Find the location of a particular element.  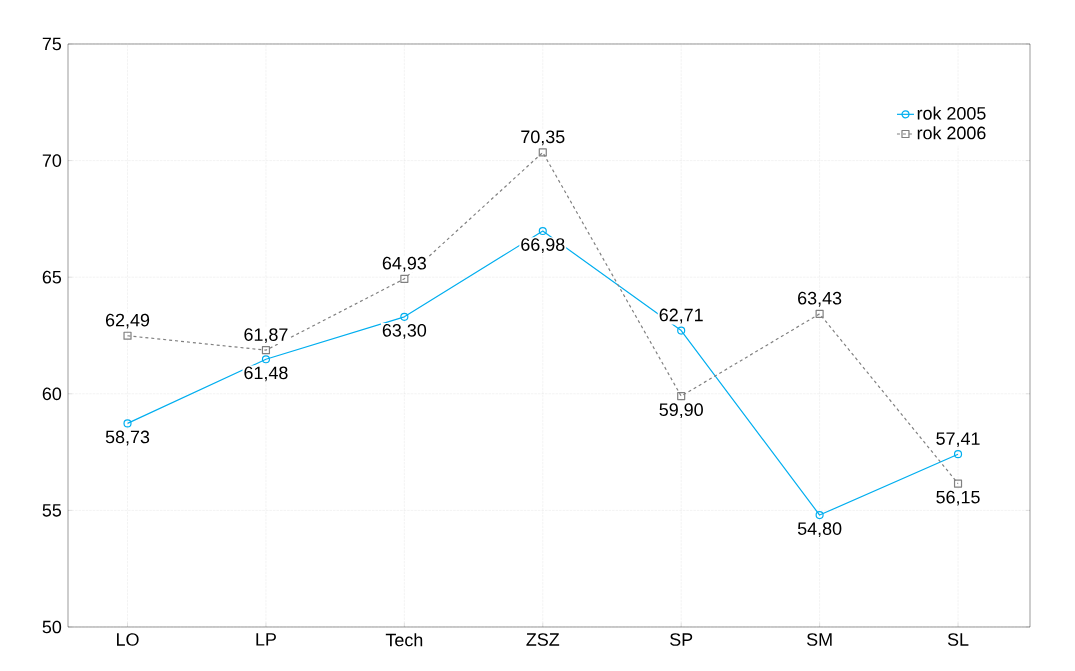

data-label: 63,43 is located at coordinates (820, 299).